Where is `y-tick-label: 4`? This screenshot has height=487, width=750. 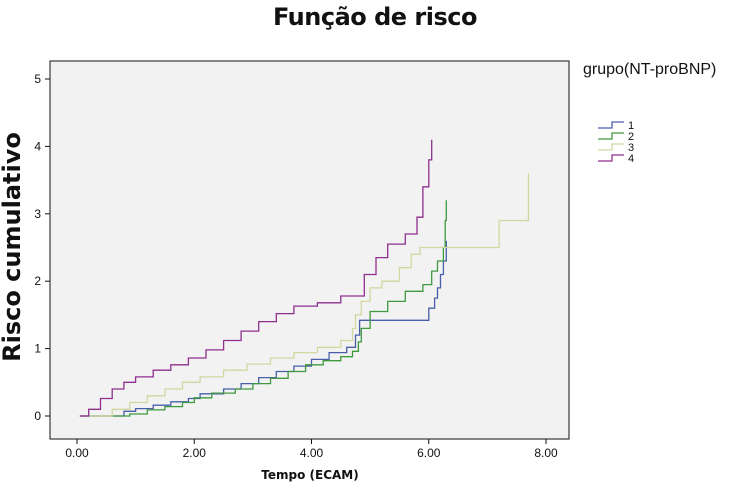 y-tick-label: 4 is located at coordinates (37, 146).